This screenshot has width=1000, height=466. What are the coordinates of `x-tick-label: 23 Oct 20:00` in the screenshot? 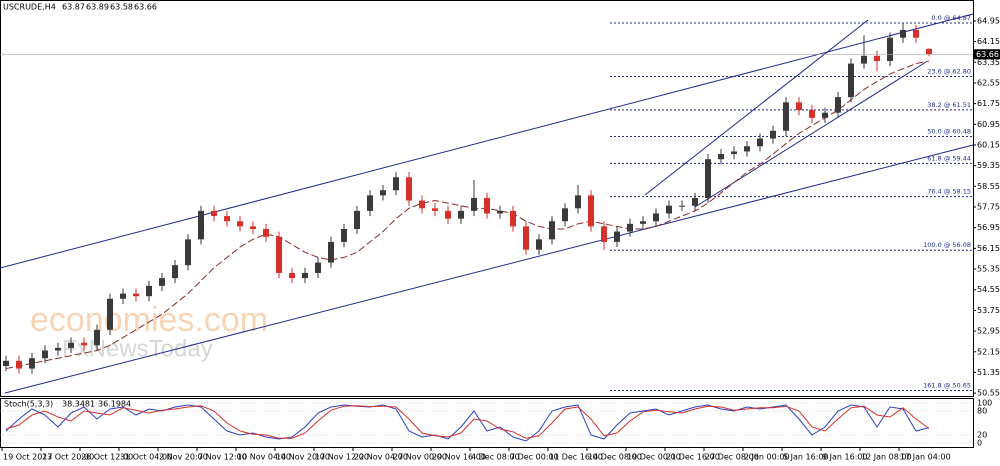 It's located at (68, 457).